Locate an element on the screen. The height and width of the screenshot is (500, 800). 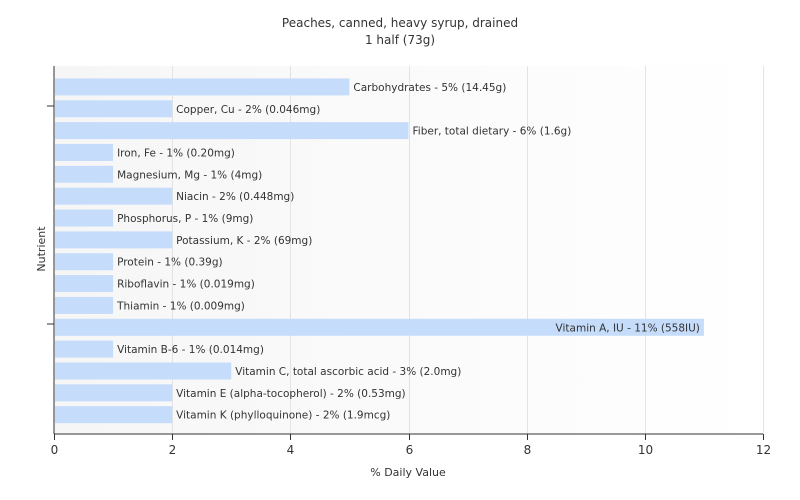
bar-label: Protein - 1% (0.39g) is located at coordinates (170, 263).